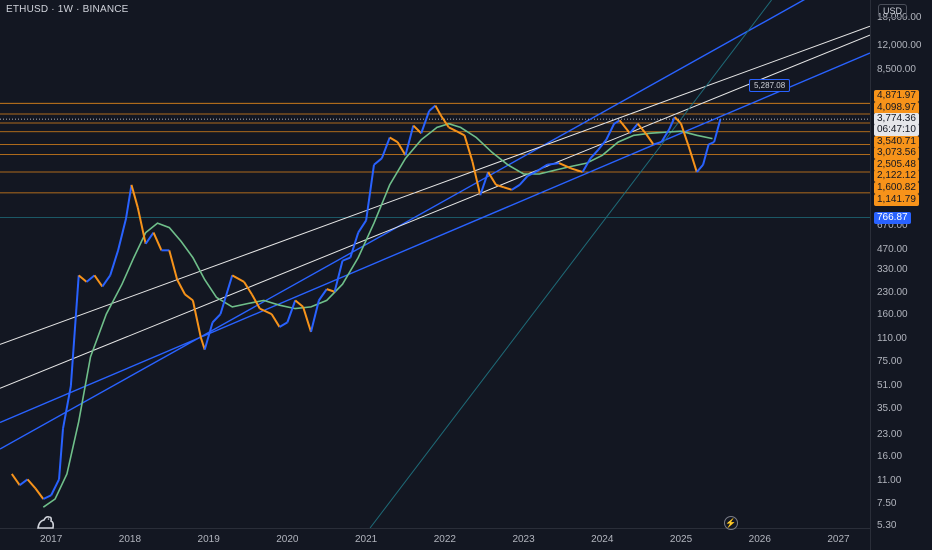 This screenshot has height=550, width=932. I want to click on lightning-icon: ⚡, so click(731, 523).